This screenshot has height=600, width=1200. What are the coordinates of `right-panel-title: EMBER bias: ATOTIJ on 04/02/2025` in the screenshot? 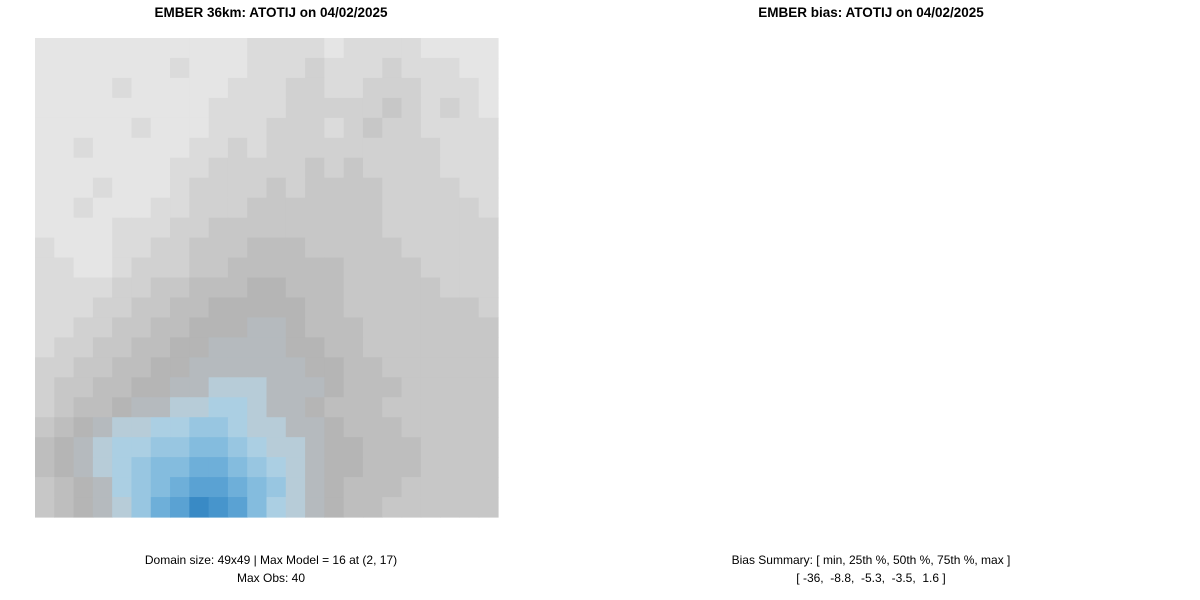 It's located at (871, 12).